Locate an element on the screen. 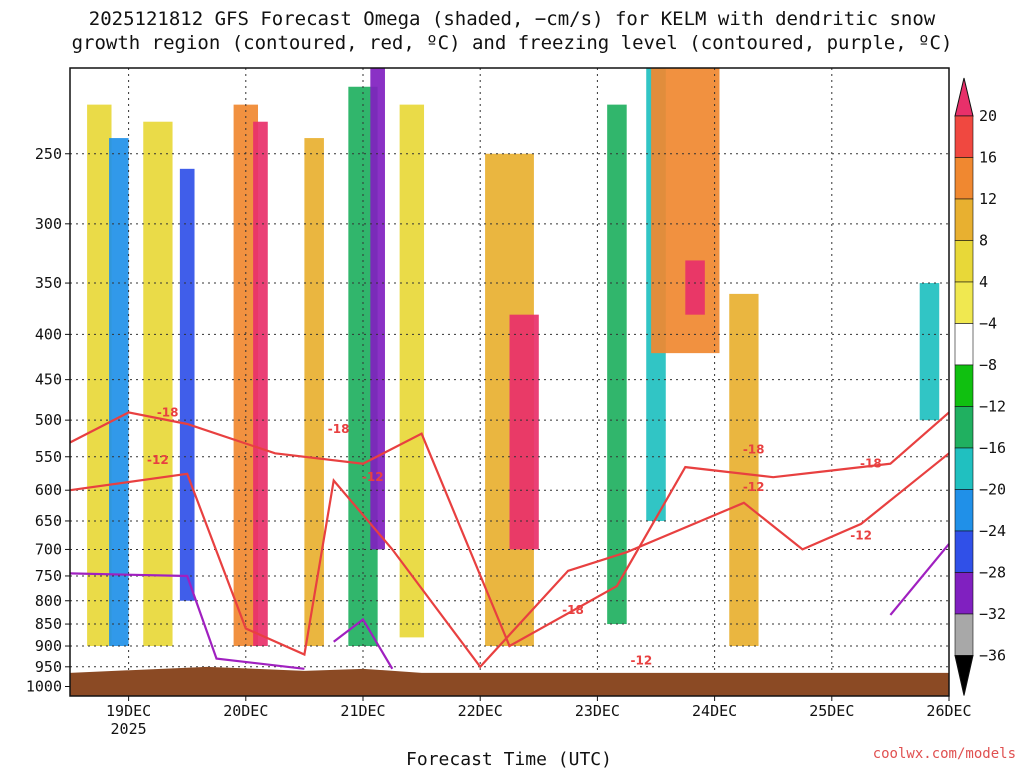  y-tick-label-700: 700 is located at coordinates (48, 549).